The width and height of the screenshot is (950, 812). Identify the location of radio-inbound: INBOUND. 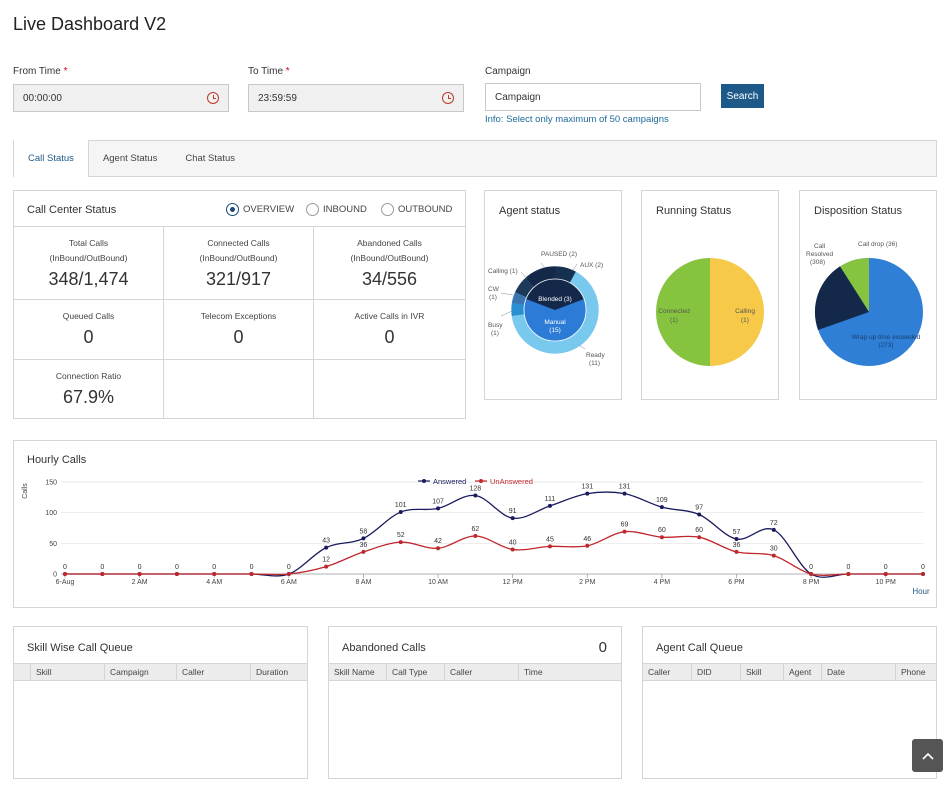
(336, 209).